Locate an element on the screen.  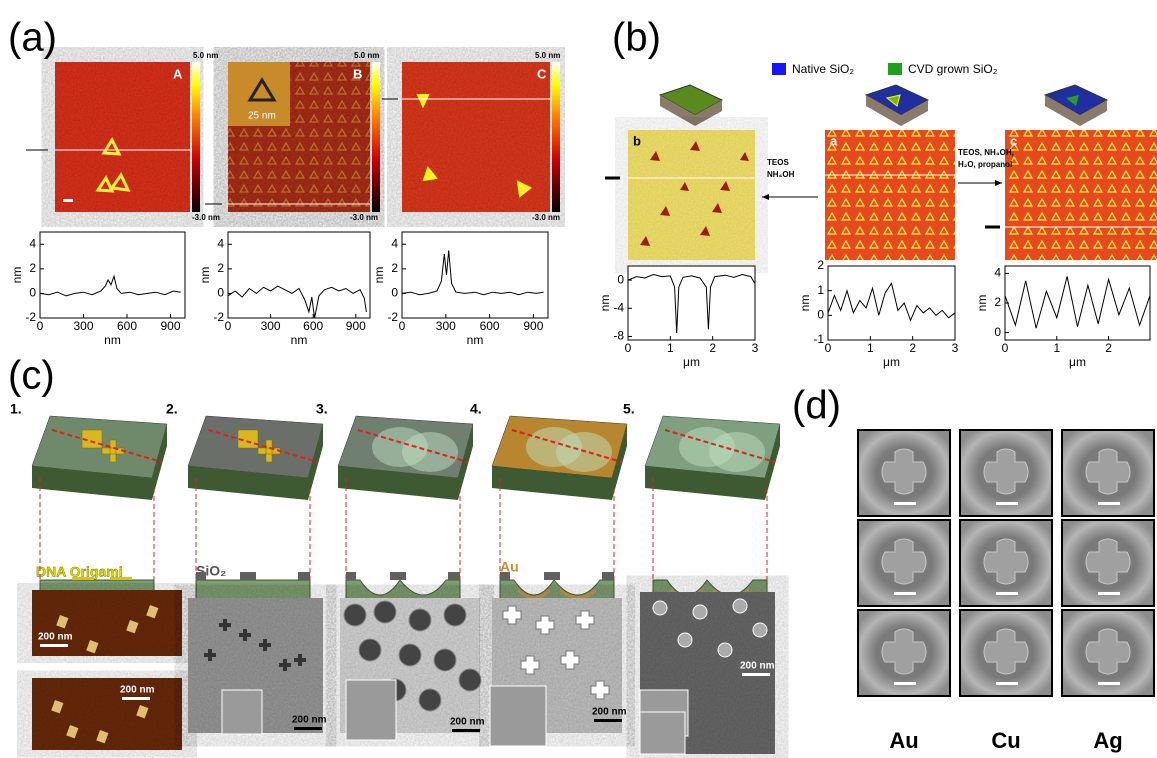
column-label: Ag is located at coordinates (1107, 740).